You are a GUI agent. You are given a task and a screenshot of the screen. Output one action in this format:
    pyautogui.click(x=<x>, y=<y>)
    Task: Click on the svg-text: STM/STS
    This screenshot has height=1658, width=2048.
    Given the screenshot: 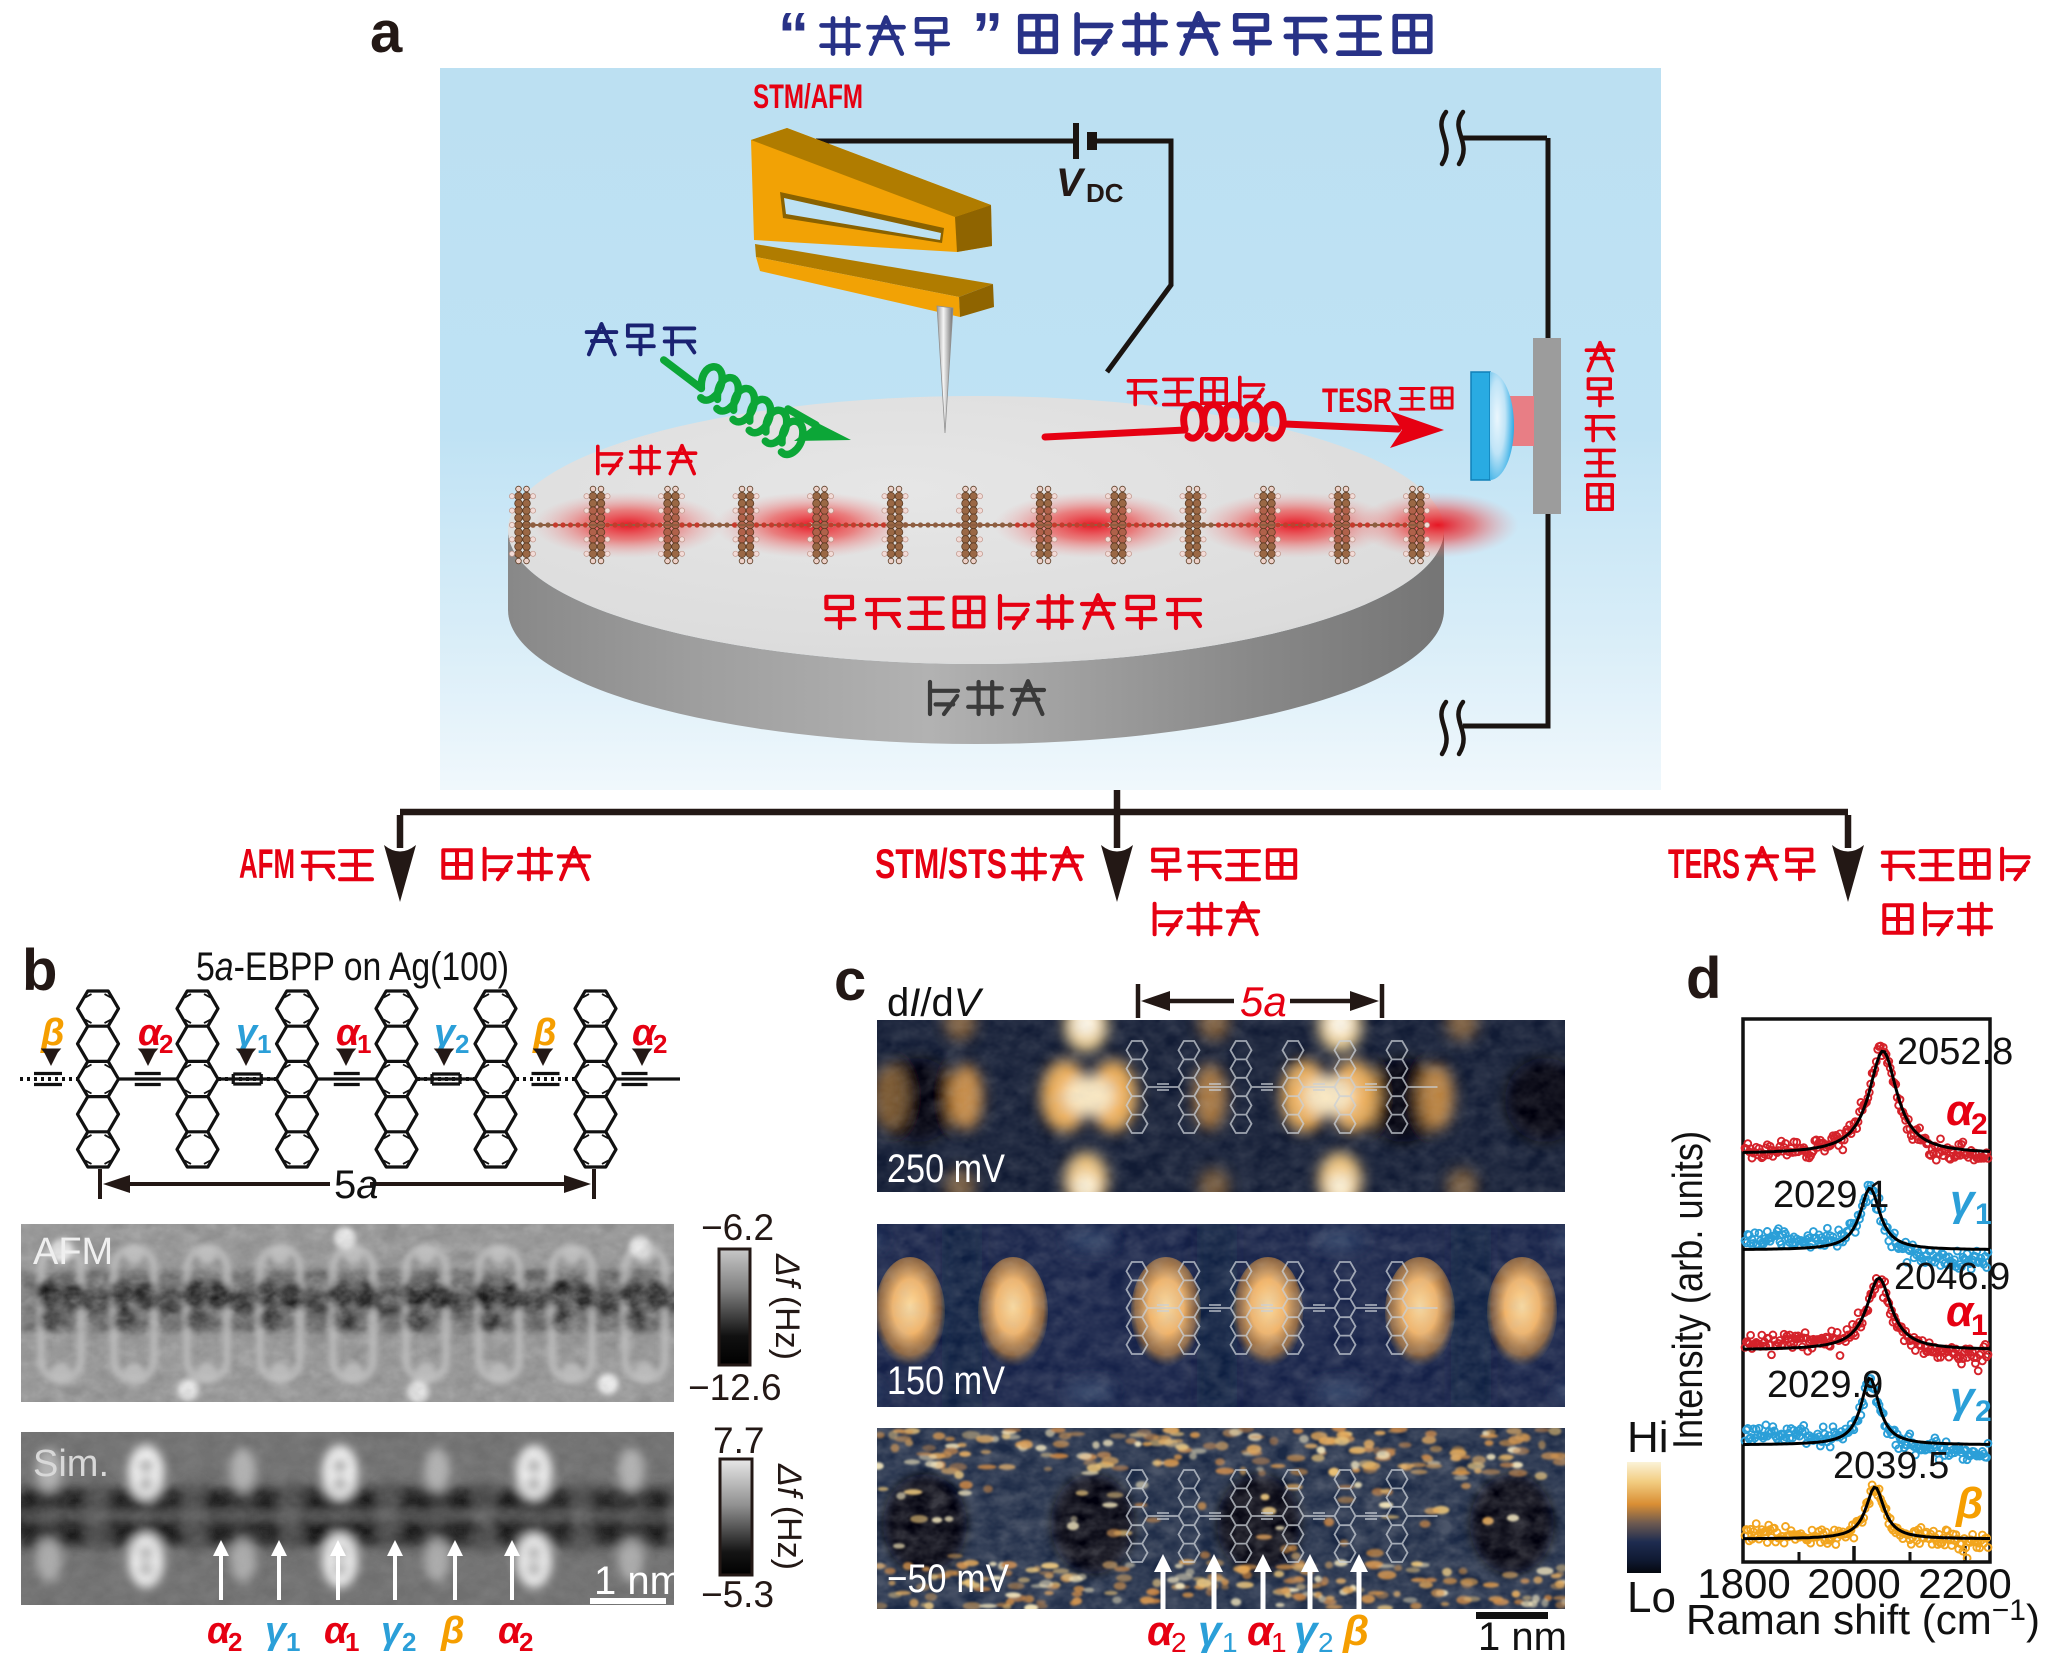 What is the action you would take?
    pyautogui.click(x=941, y=863)
    